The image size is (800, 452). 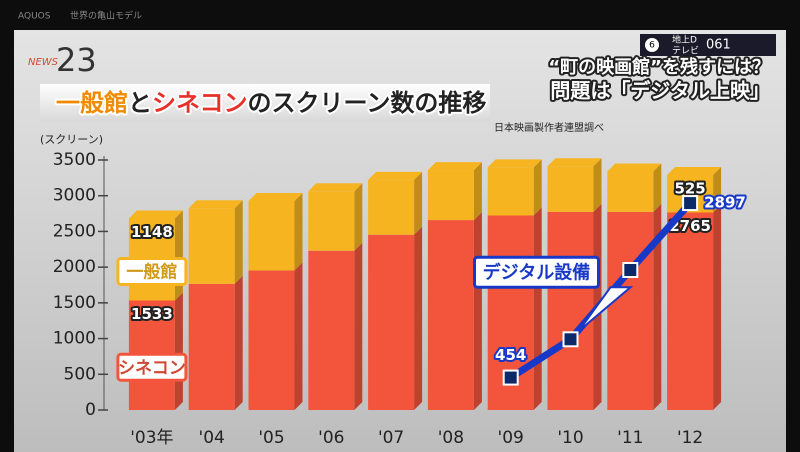 What do you see at coordinates (152, 232) in the screenshot?
I see `data-label: 1148` at bounding box center [152, 232].